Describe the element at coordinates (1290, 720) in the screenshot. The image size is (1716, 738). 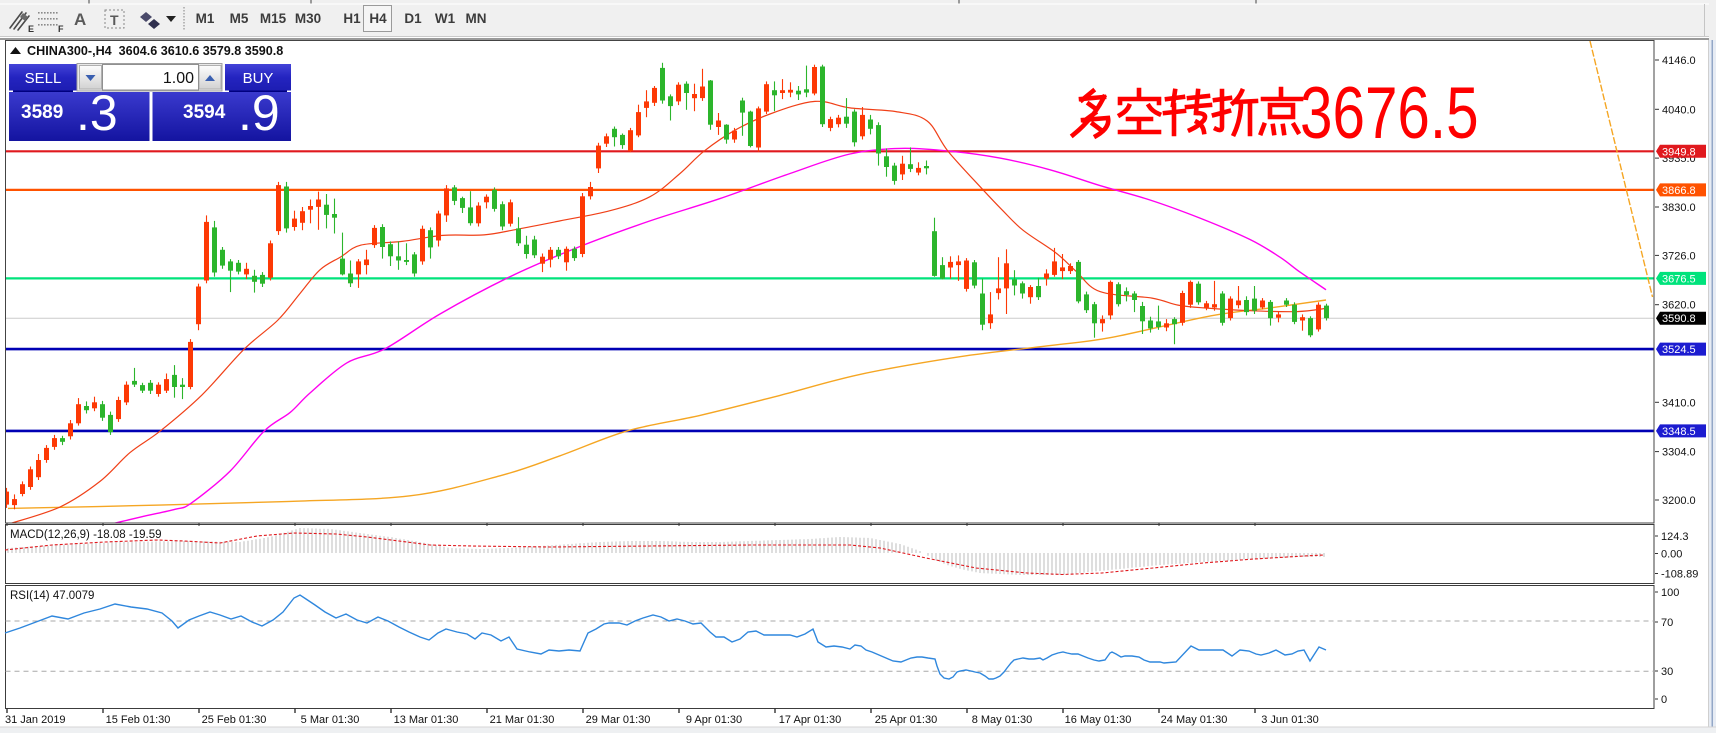
I see `svg-text: 3 Jun 01:30` at that location.